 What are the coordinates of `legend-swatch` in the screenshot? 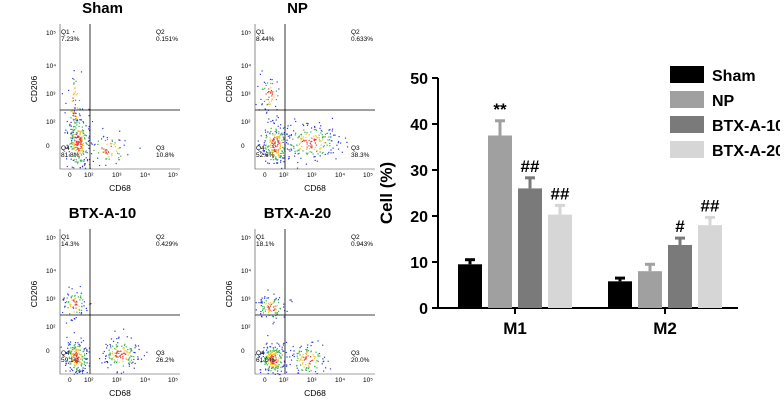 It's located at (687, 149).